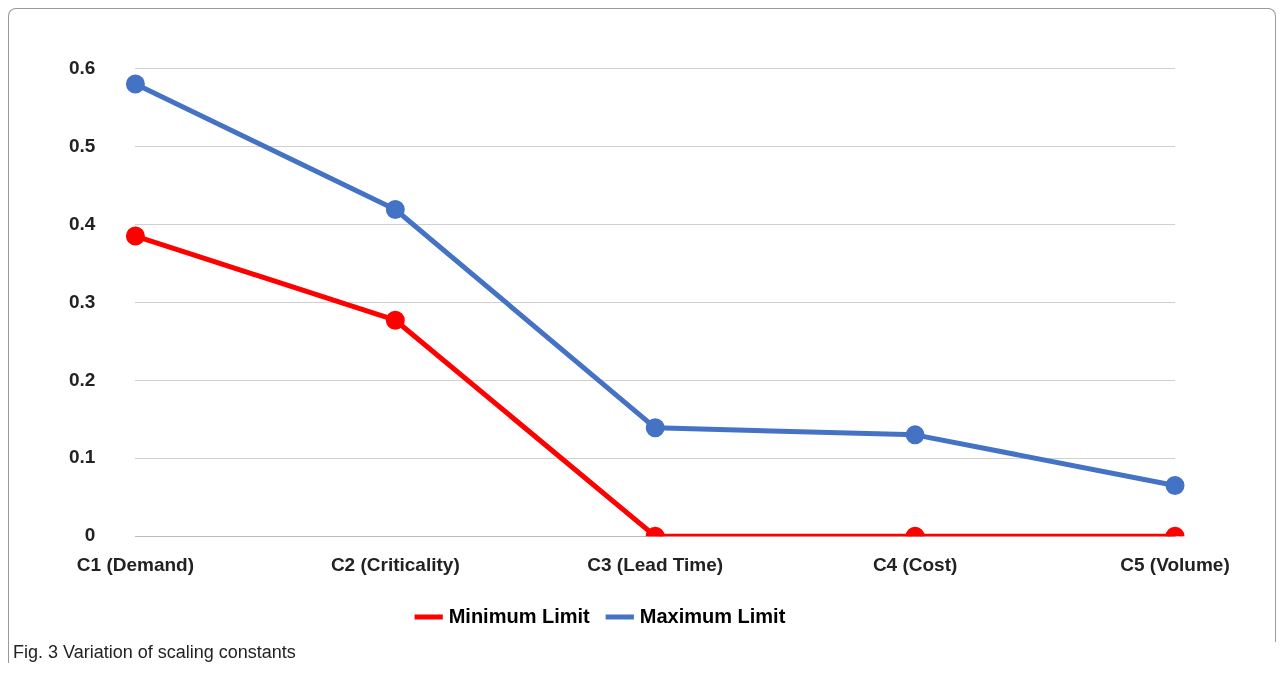 The width and height of the screenshot is (1285, 687). I want to click on y-tick-label: 0.4, so click(82, 223).